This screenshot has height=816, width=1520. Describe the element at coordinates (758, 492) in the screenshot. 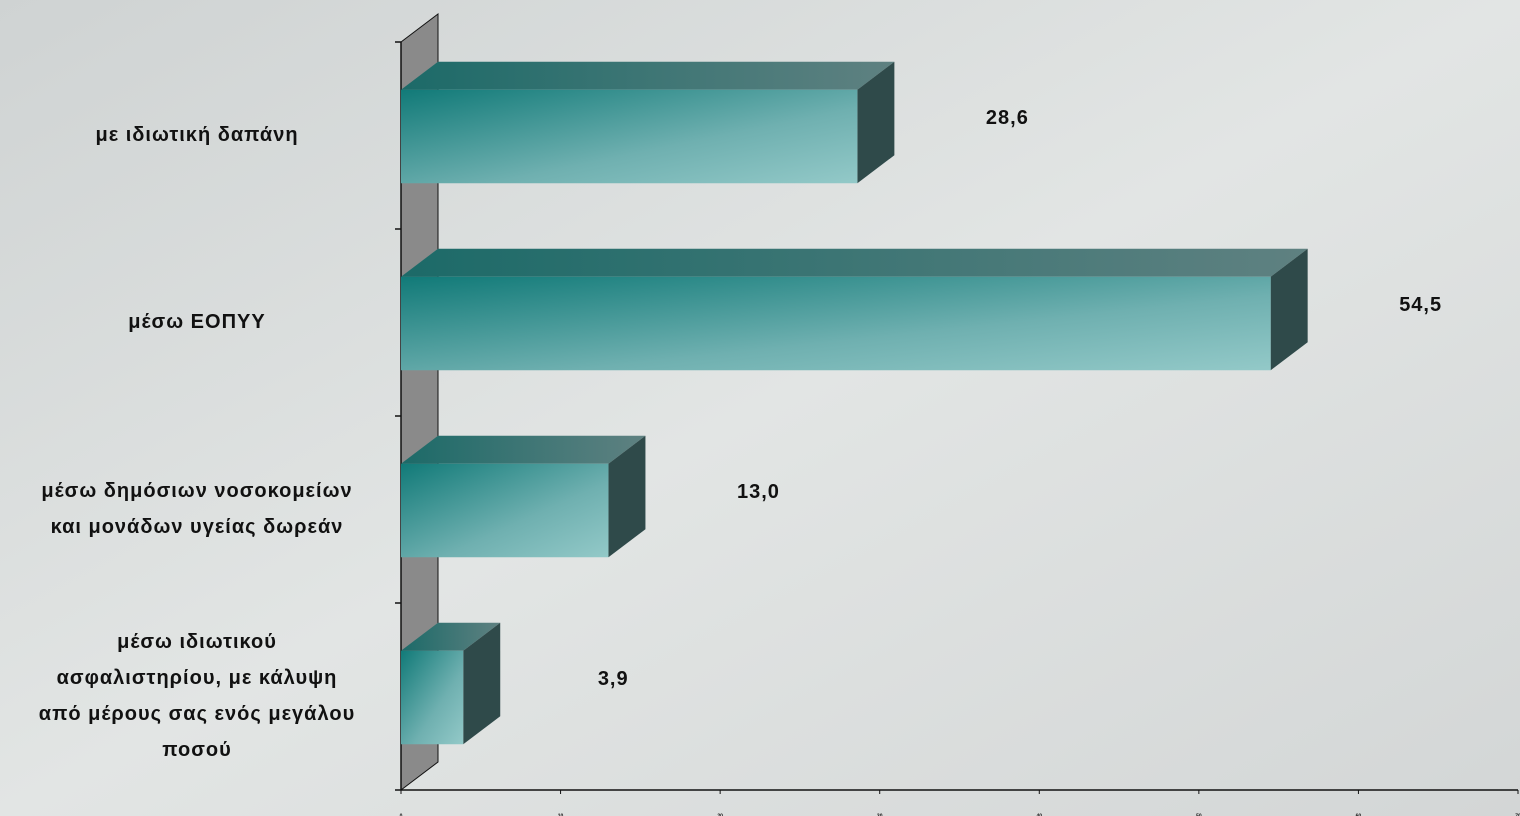

I see `value-label: 13,0` at that location.